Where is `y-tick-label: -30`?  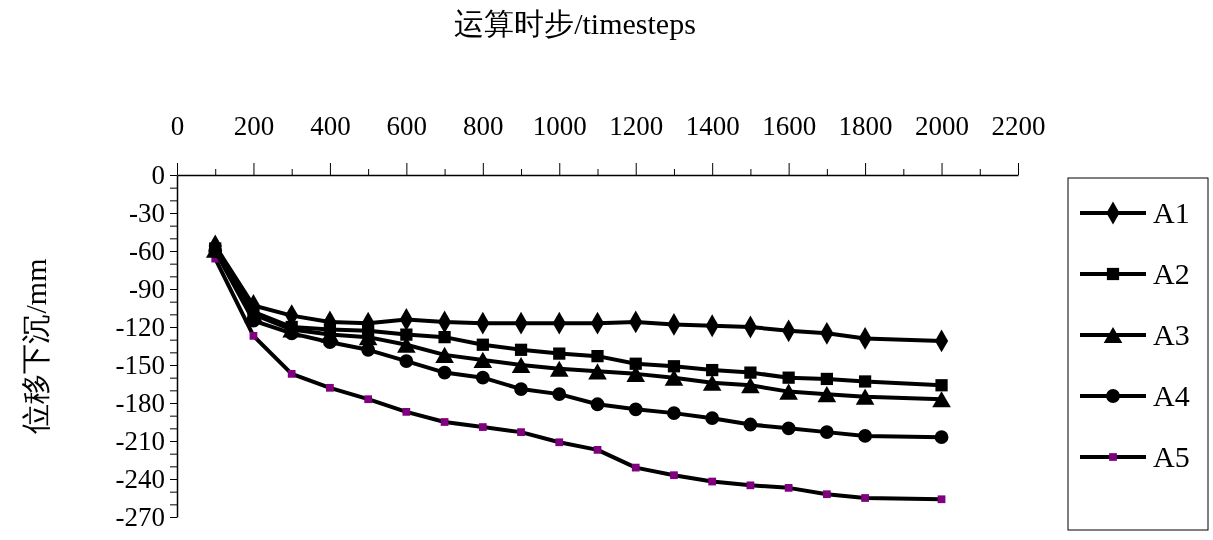
y-tick-label: -30 is located at coordinates (147, 213).